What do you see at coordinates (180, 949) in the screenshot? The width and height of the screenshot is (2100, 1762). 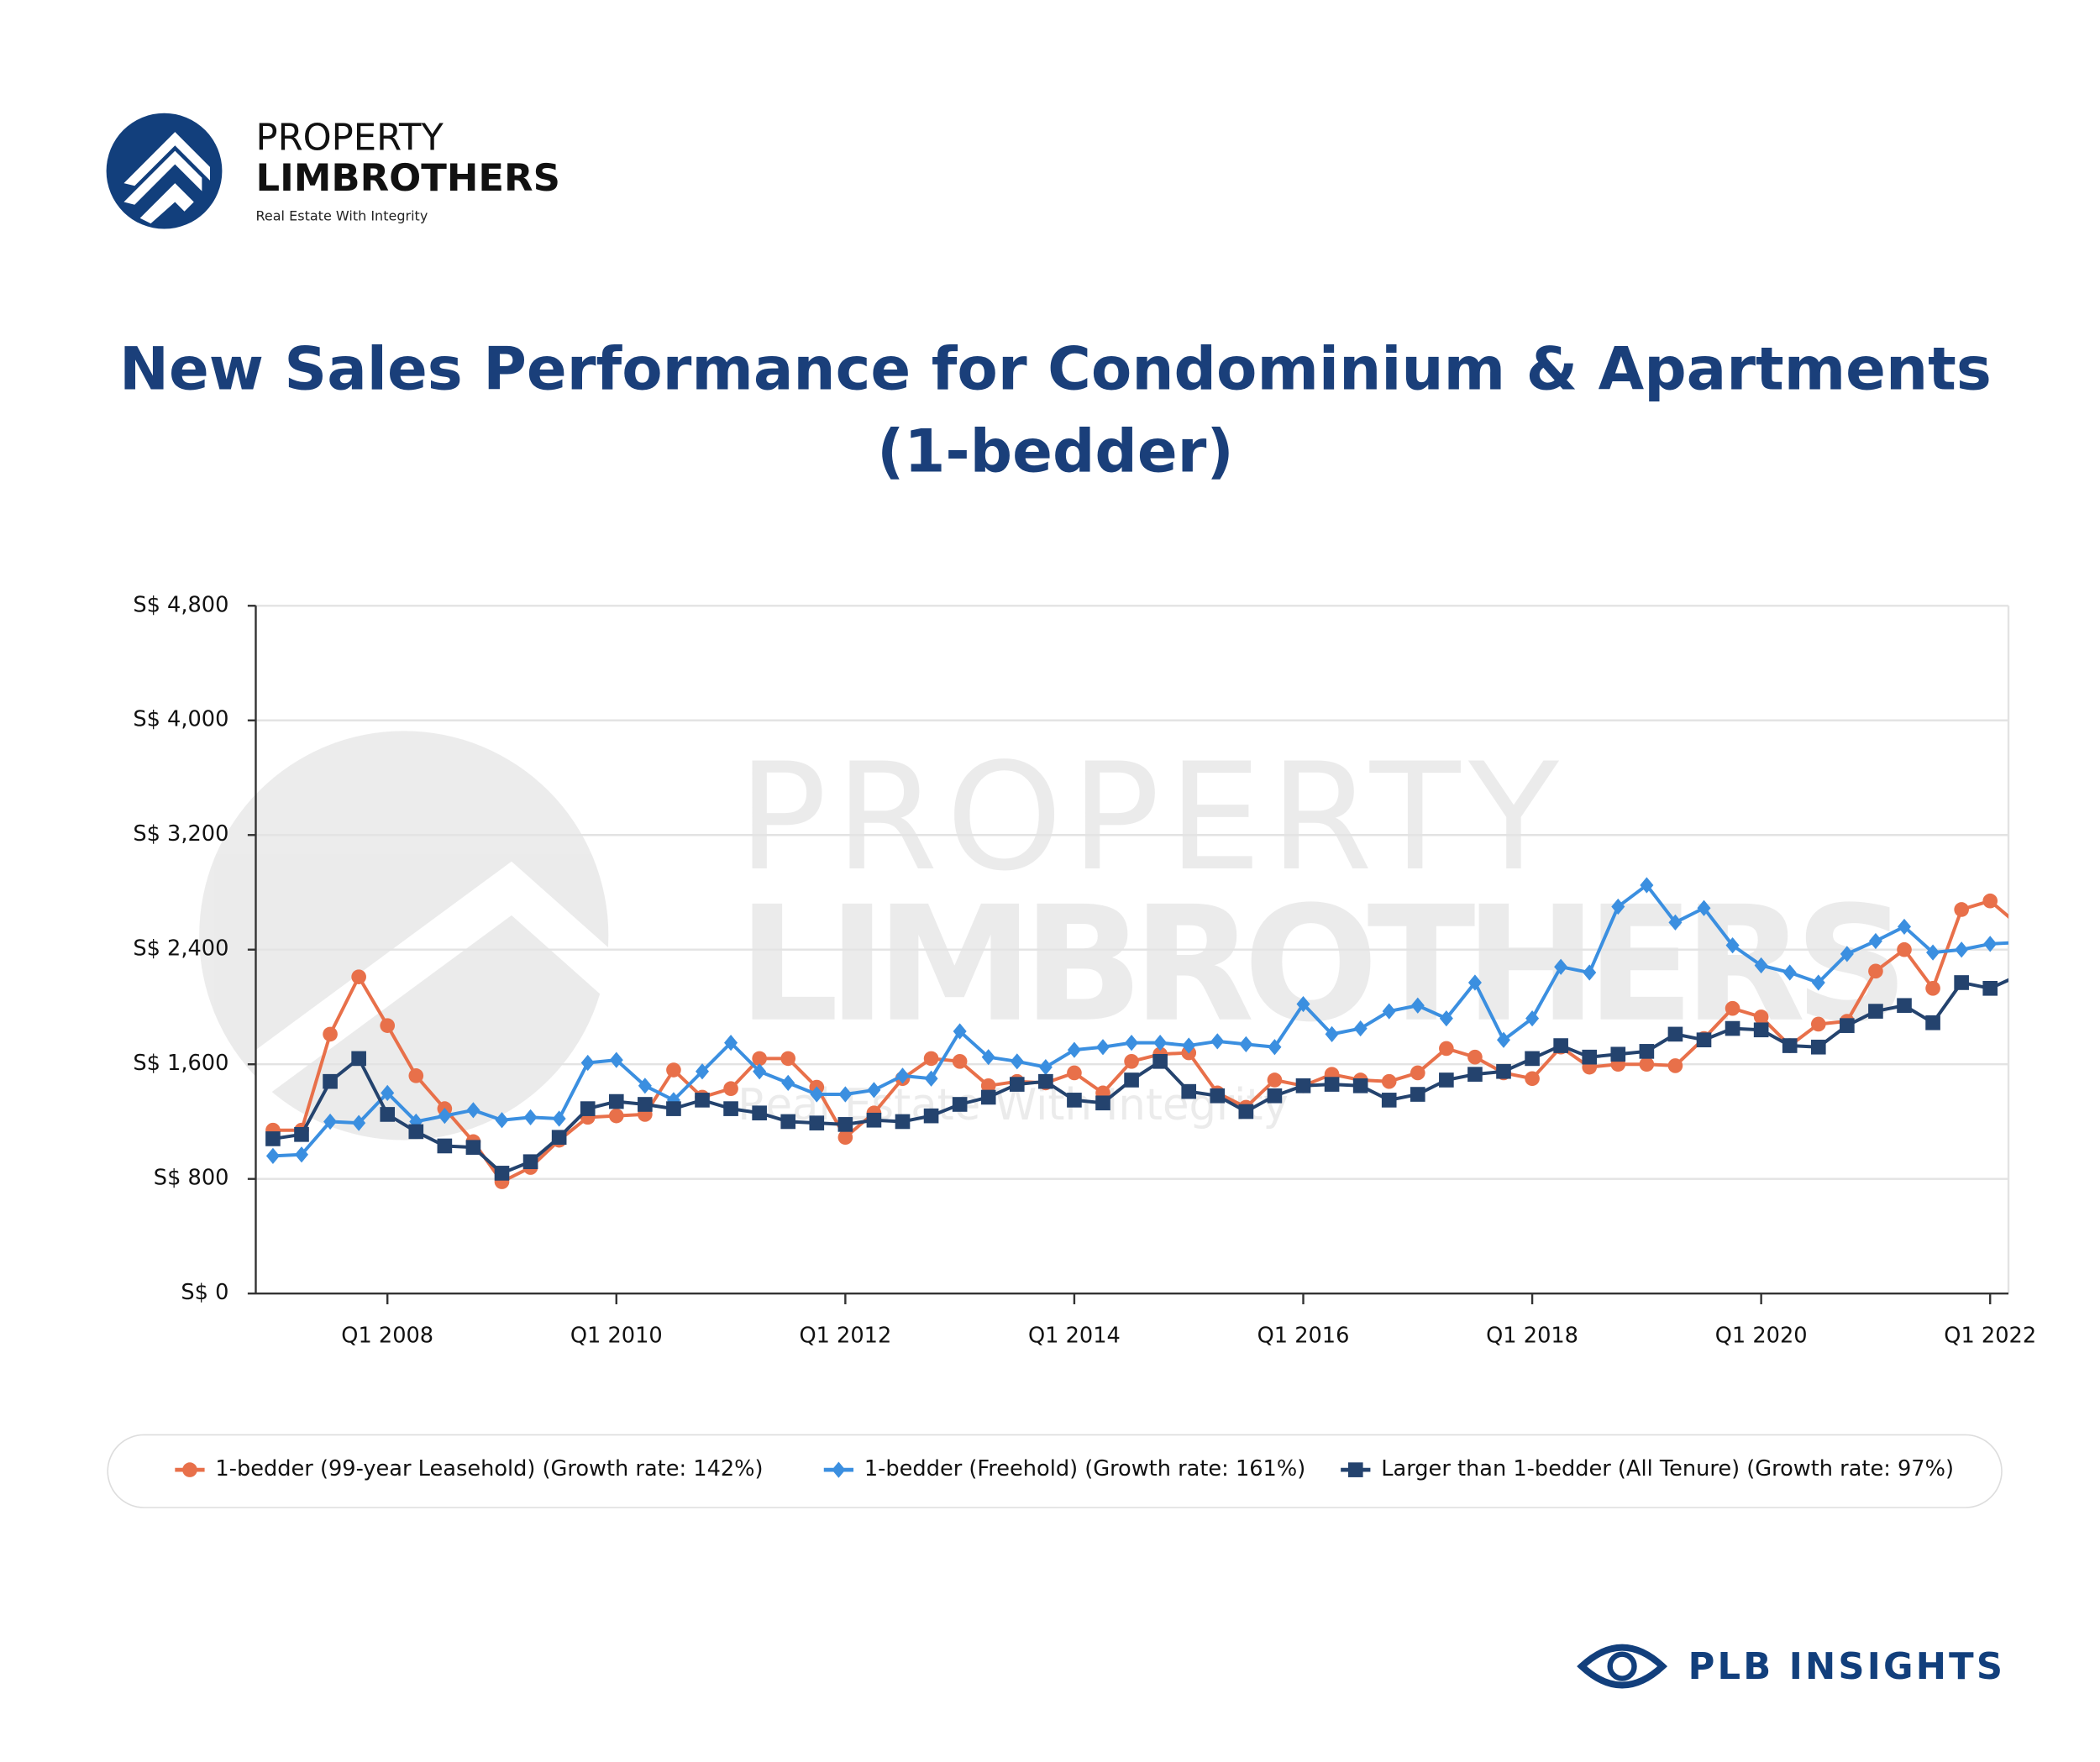 I see `y-tick-label: S$ 2,400` at bounding box center [180, 949].